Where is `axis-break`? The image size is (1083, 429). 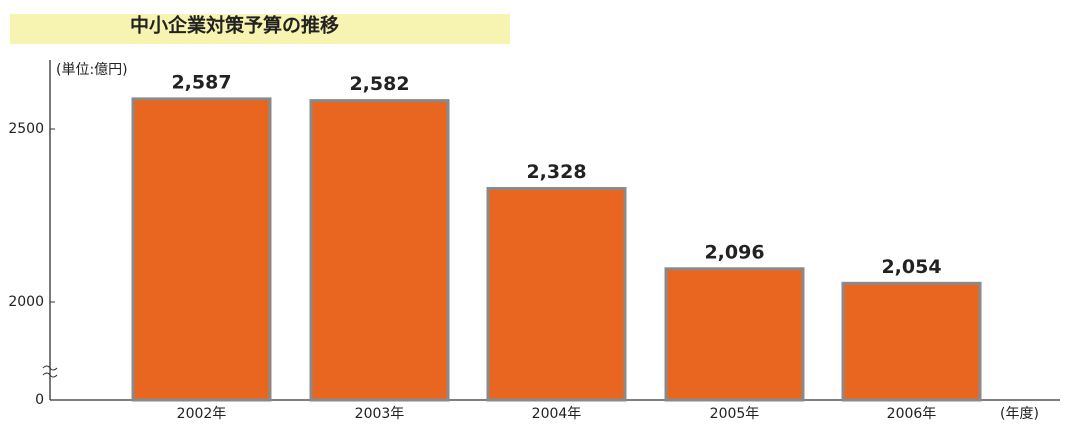
axis-break is located at coordinates (50, 371).